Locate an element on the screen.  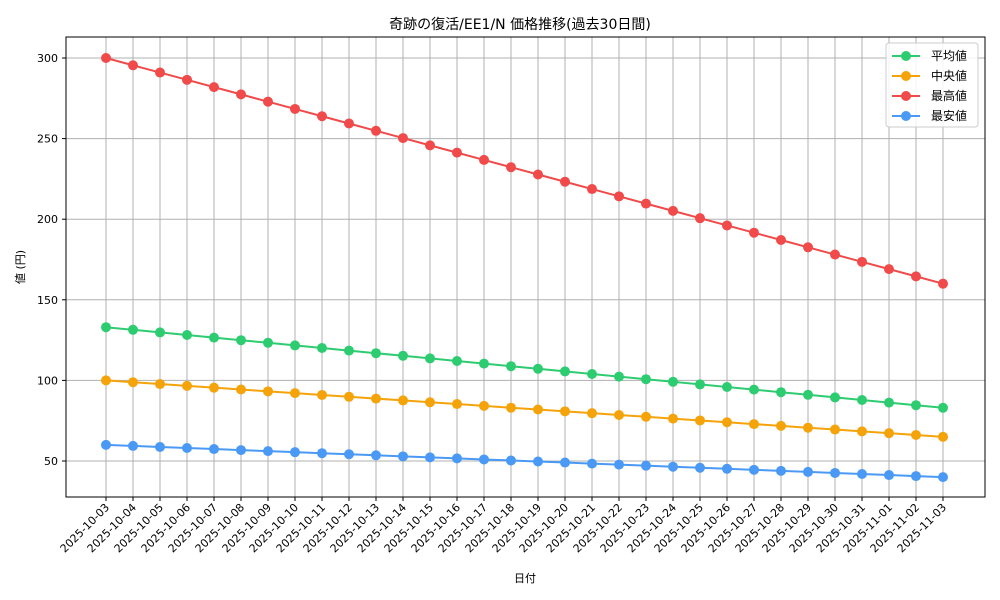
y-tick-label: 150 is located at coordinates (47, 300).